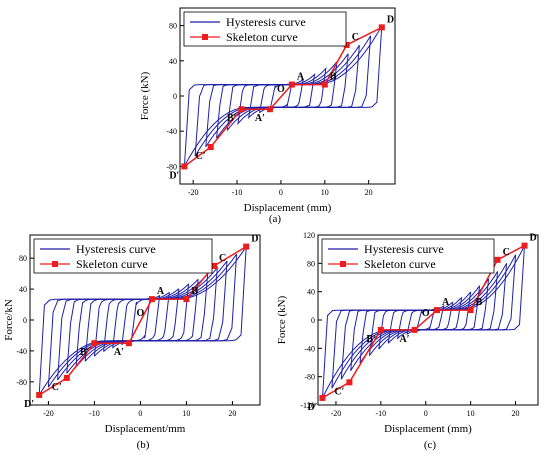 The width and height of the screenshot is (550, 468). I want to click on y-tick-label: -120, so click(307, 405).